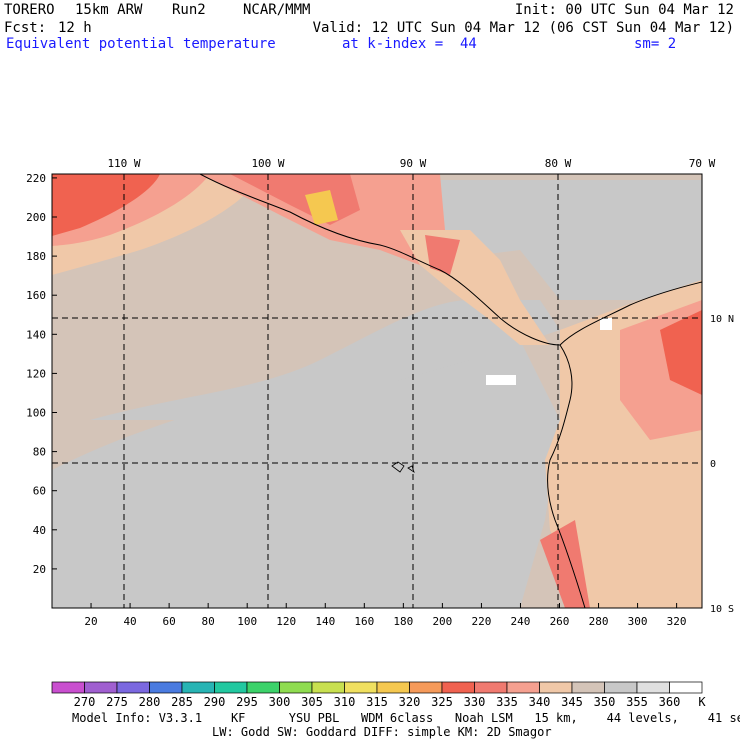 The height and width of the screenshot is (740, 740). I want to click on colorbar-value: 290, so click(215, 702).